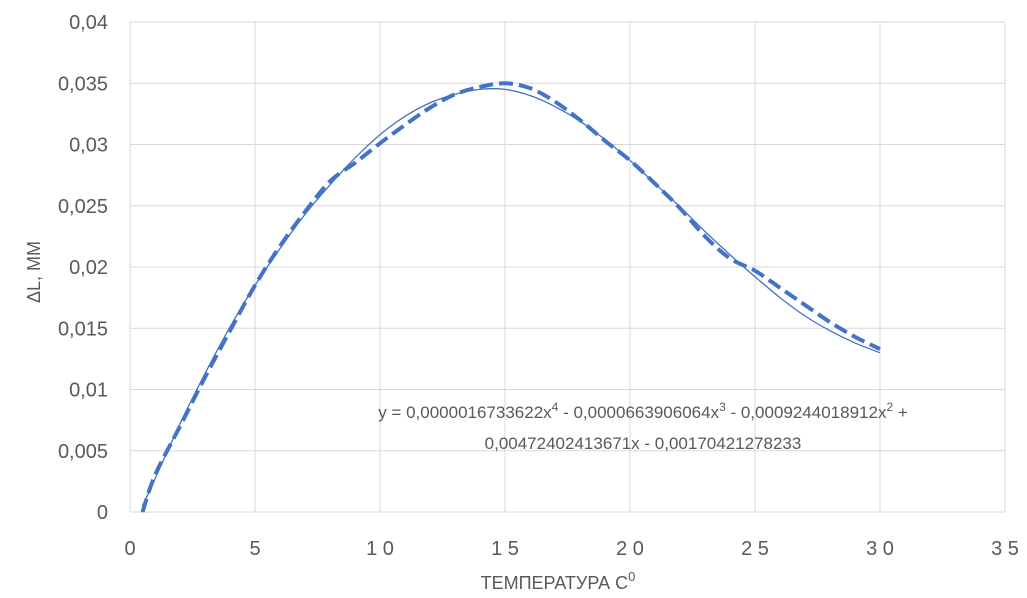 The image size is (1027, 598). I want to click on x-axis-title: ТЕМПЕРАТУРА С0, so click(558, 581).